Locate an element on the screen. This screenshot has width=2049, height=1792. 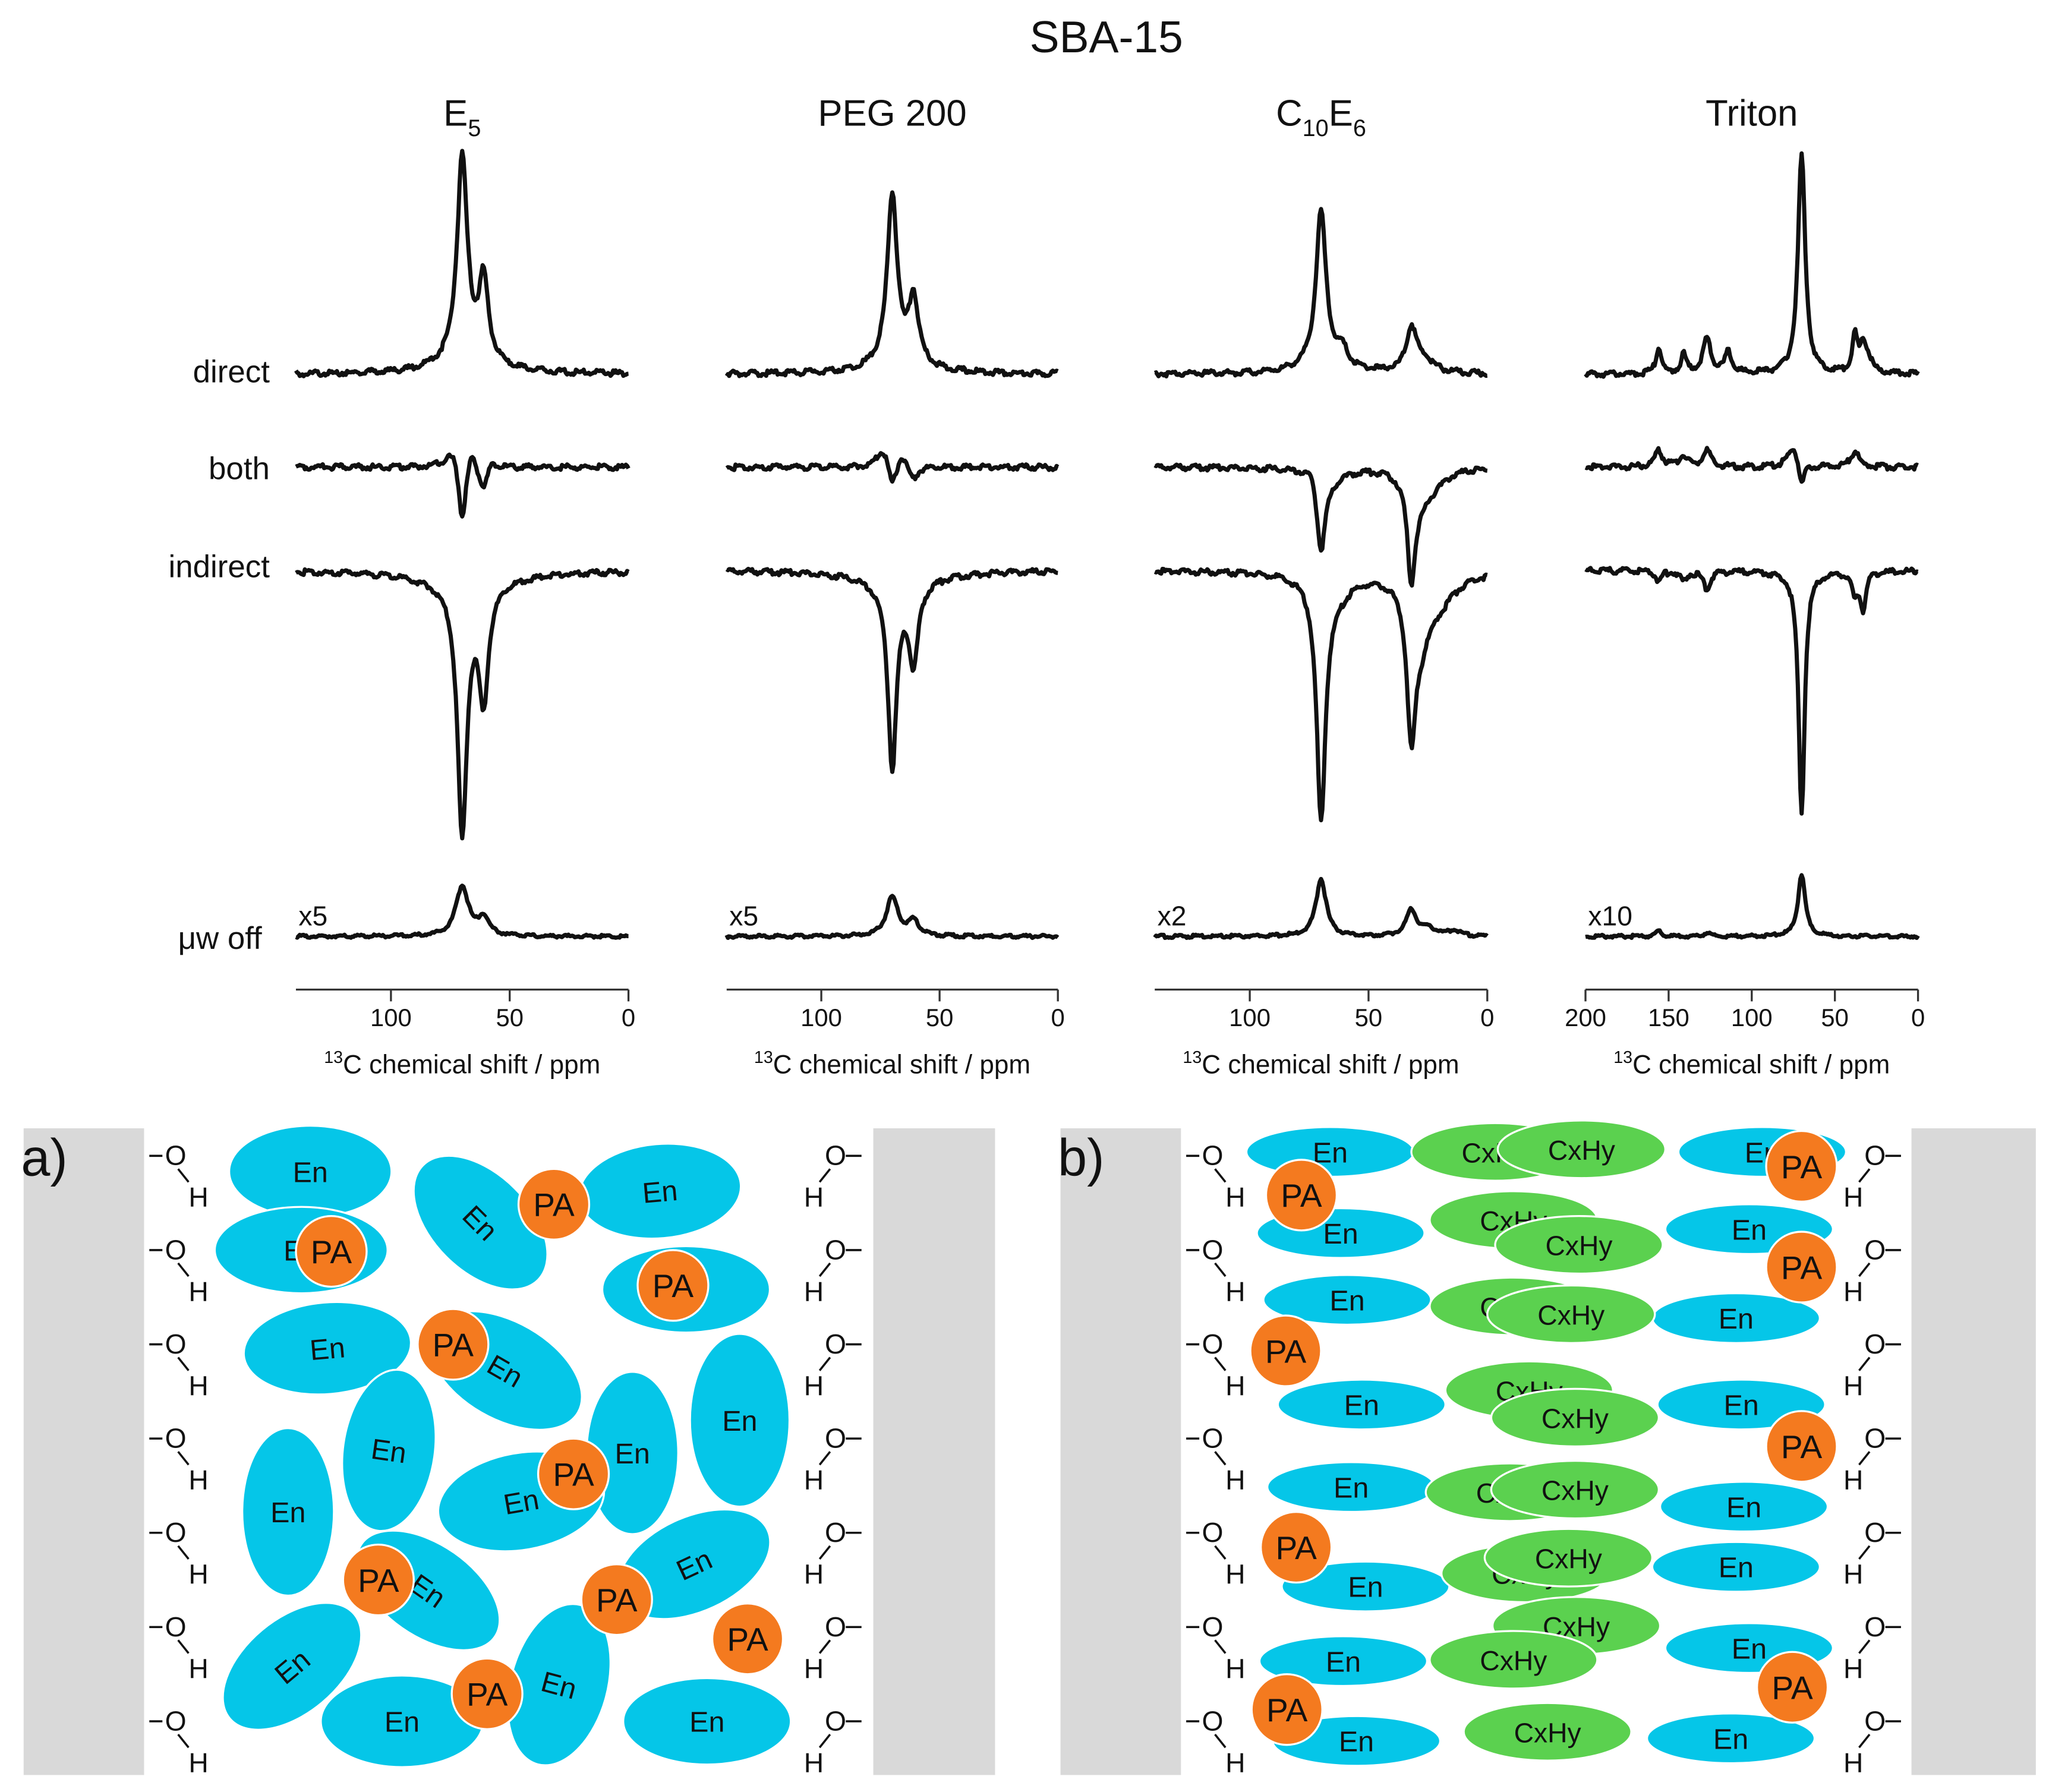
spectrum-panel: PEG 200 x5 100 50 0 13C chemical shift / ppm is located at coordinates (894, 586).